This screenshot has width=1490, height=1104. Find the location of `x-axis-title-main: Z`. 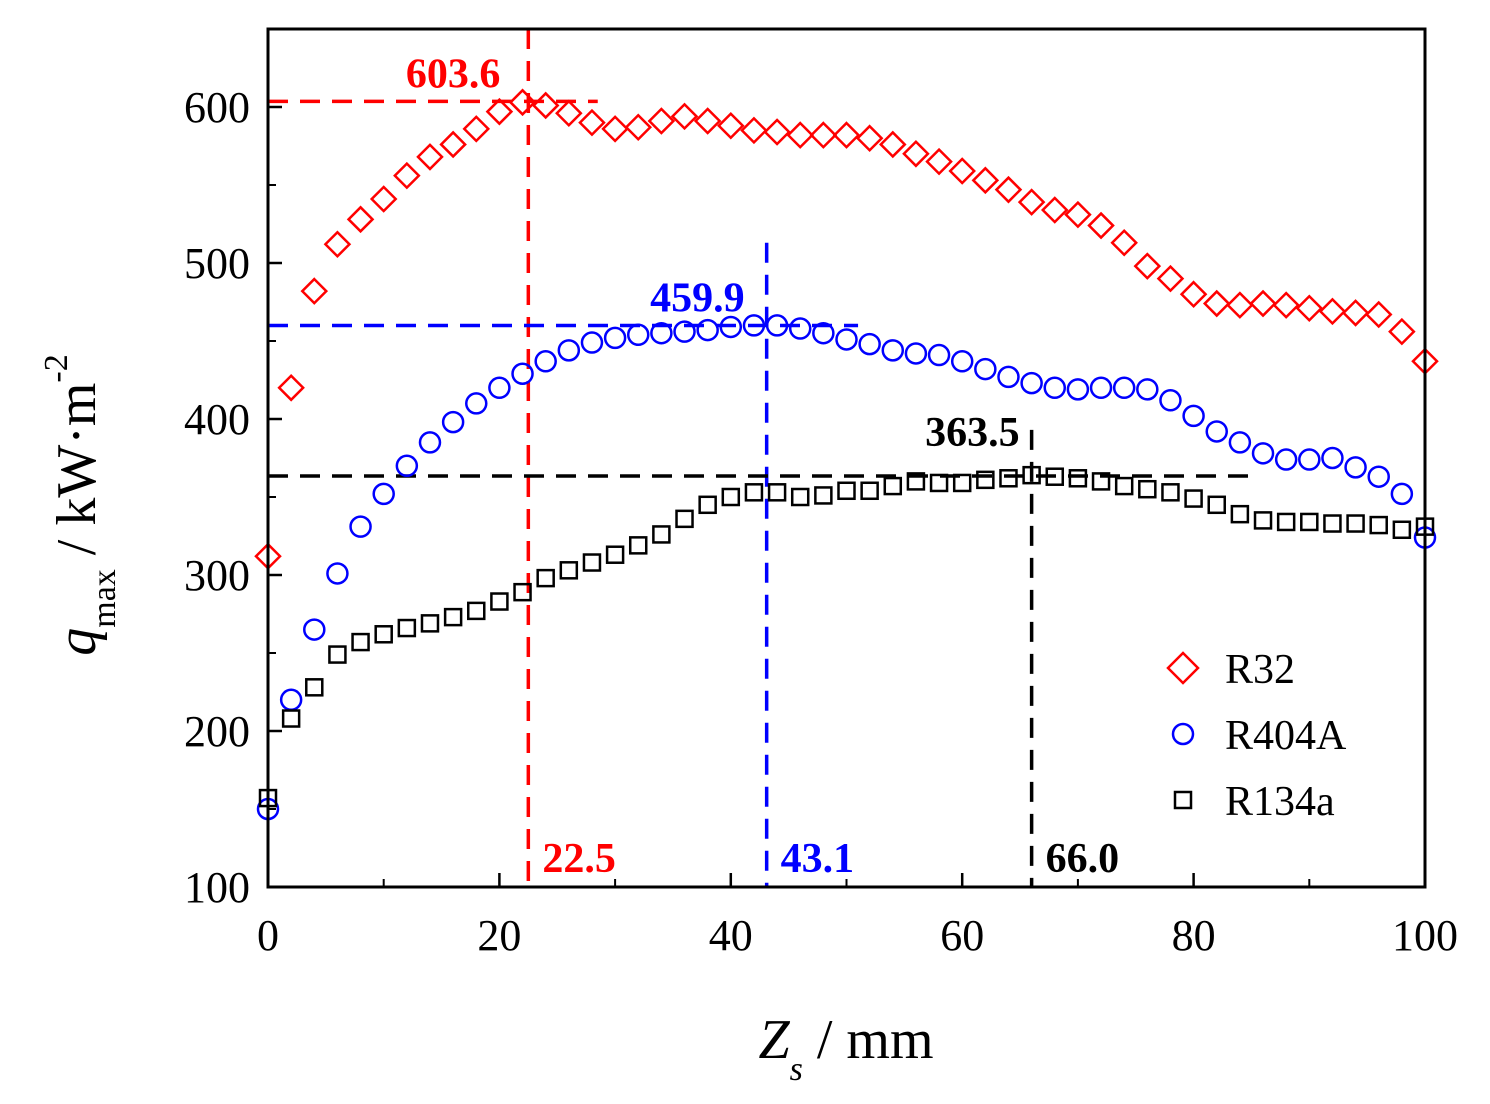

x-axis-title-main: Z is located at coordinates (774, 1040).